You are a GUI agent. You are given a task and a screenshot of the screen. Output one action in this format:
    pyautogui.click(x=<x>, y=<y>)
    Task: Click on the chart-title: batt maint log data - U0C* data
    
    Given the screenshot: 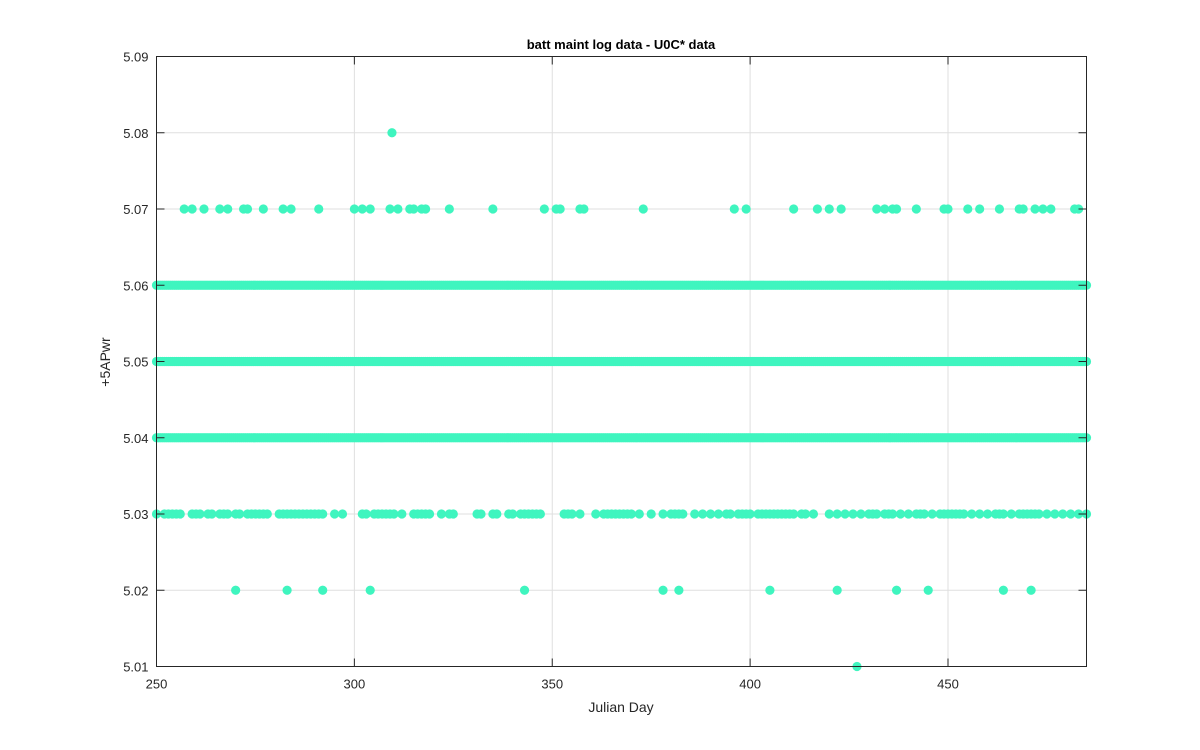 What is the action you would take?
    pyautogui.click(x=621, y=44)
    